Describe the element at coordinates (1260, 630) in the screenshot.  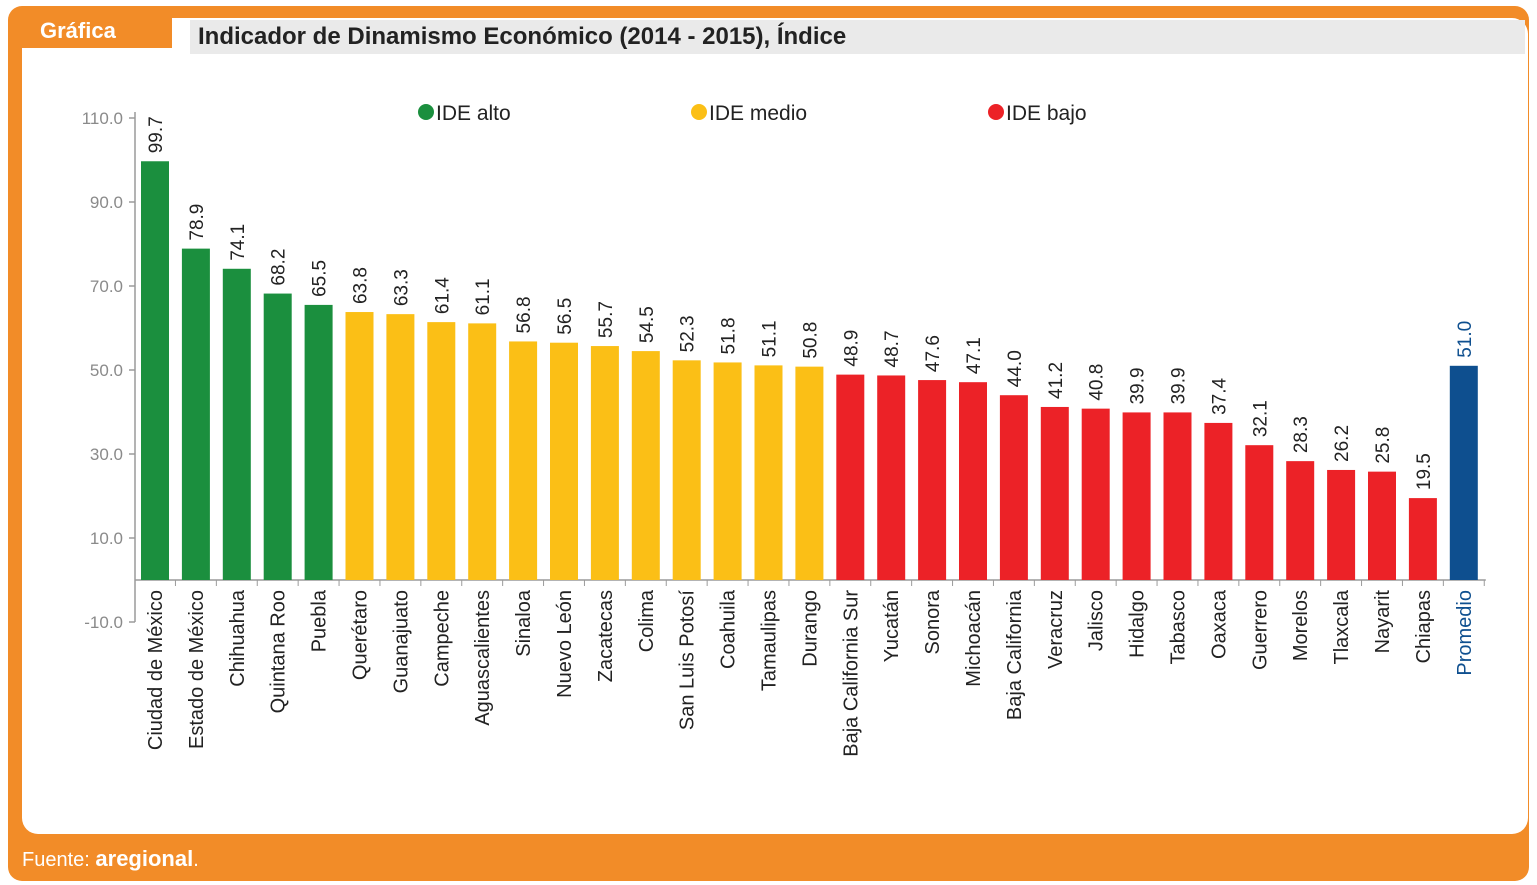
I see `category-label: Guerrero` at that location.